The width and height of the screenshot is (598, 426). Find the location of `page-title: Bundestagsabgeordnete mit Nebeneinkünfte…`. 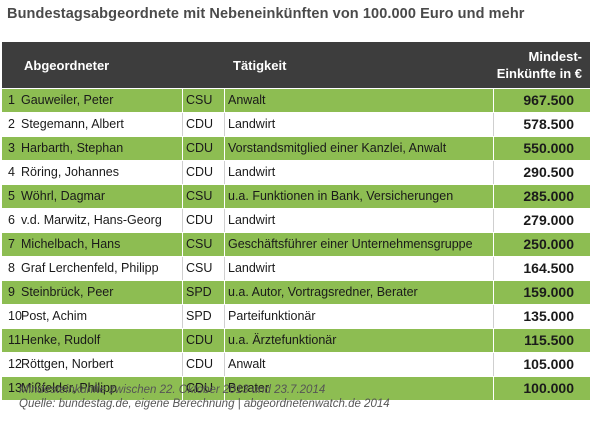

page-title: Bundestagsabgeordnete mit Nebeneinkünfte… is located at coordinates (266, 14).